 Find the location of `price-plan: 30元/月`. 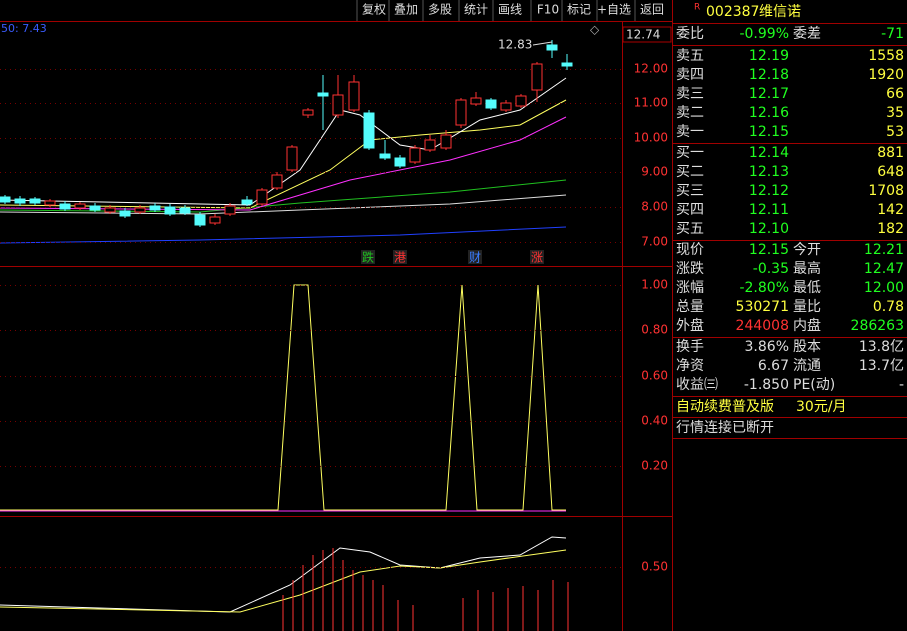

price-plan: 30元/月 is located at coordinates (821, 407).